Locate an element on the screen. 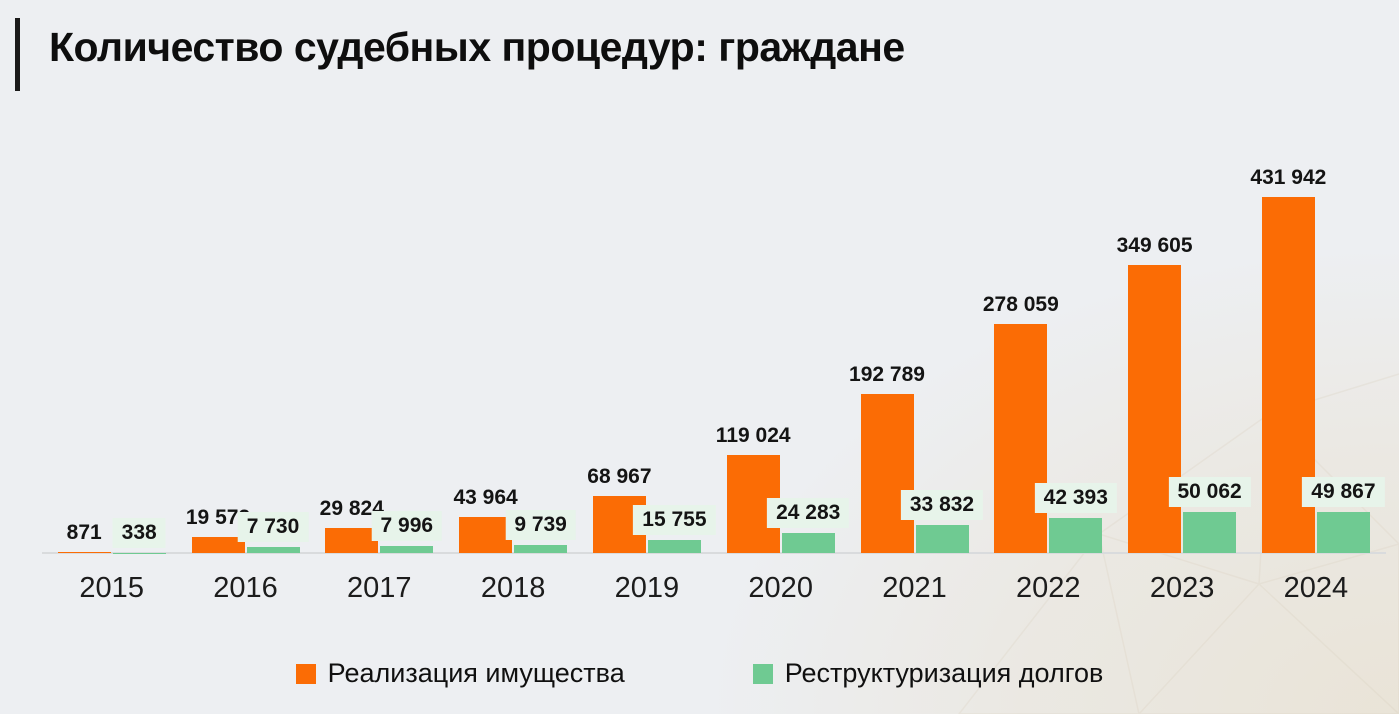  x-axis-label-2019: 2019 is located at coordinates (647, 588).